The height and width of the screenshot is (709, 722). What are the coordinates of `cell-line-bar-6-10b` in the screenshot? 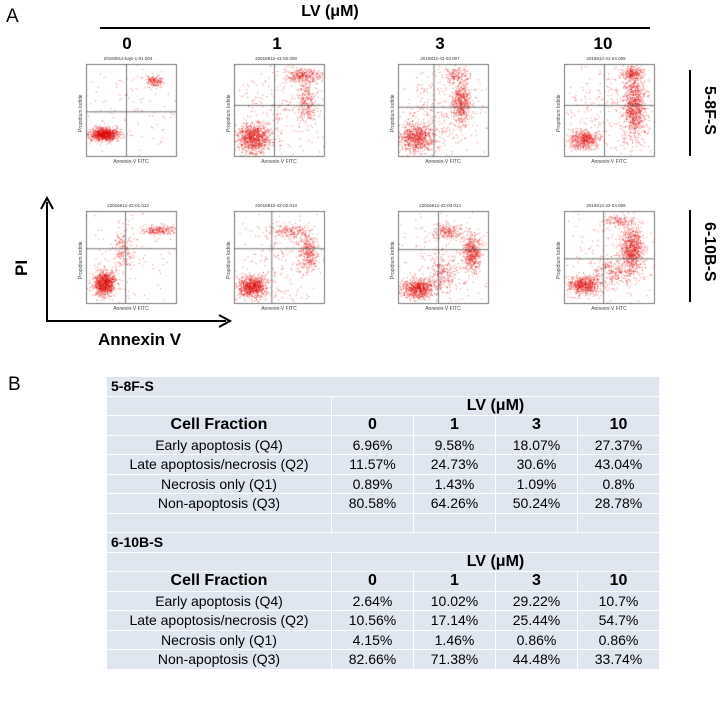 It's located at (690, 256).